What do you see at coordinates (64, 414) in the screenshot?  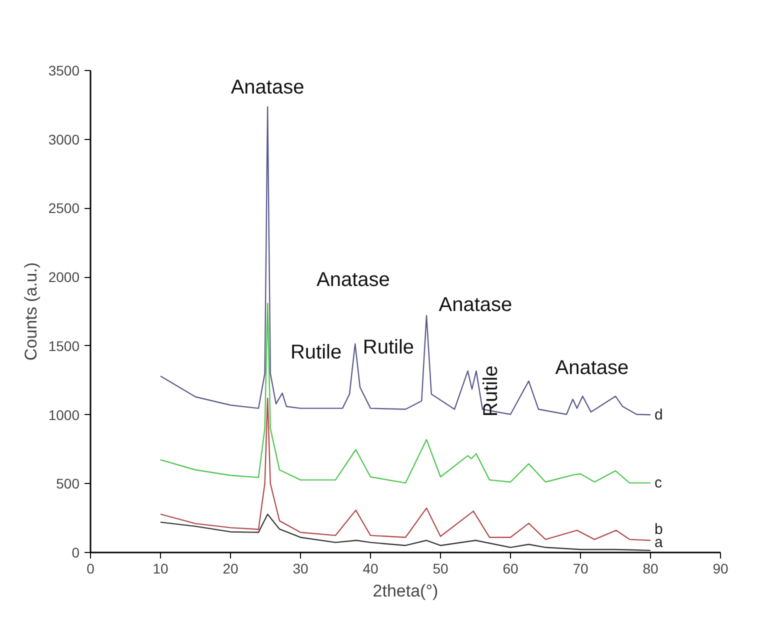 I see `y-tick-label: 1000` at bounding box center [64, 414].